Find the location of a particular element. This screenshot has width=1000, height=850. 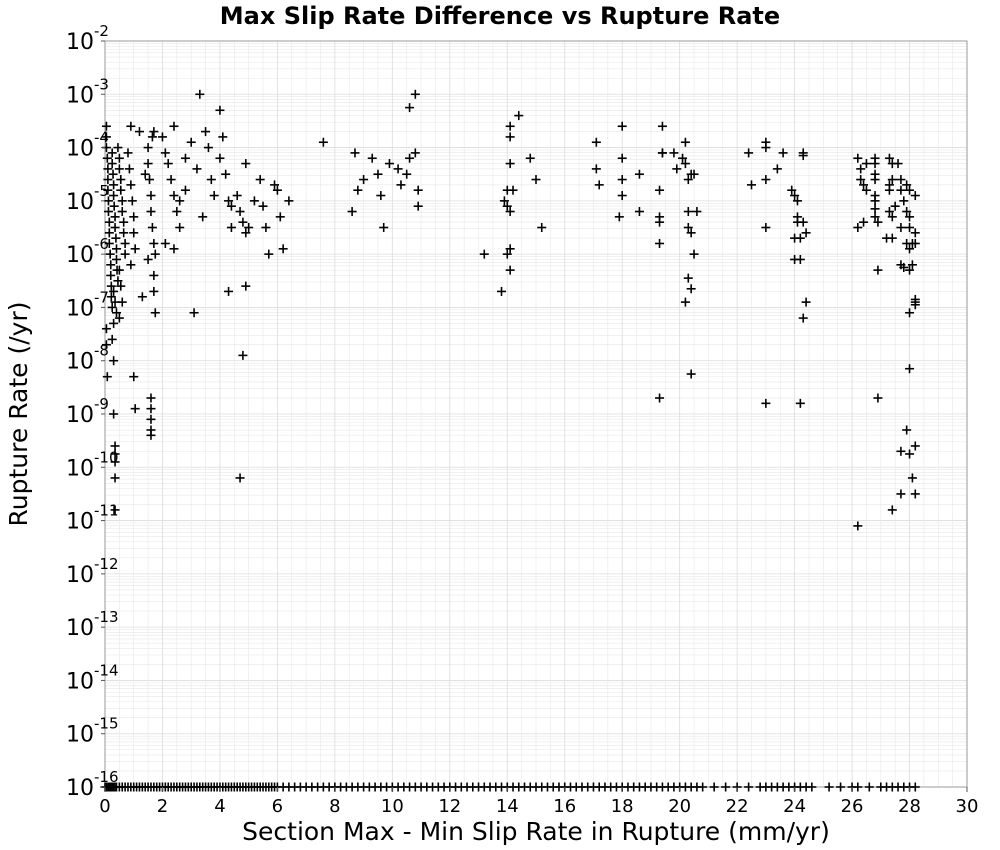

x-tick-label: 6 is located at coordinates (277, 806).